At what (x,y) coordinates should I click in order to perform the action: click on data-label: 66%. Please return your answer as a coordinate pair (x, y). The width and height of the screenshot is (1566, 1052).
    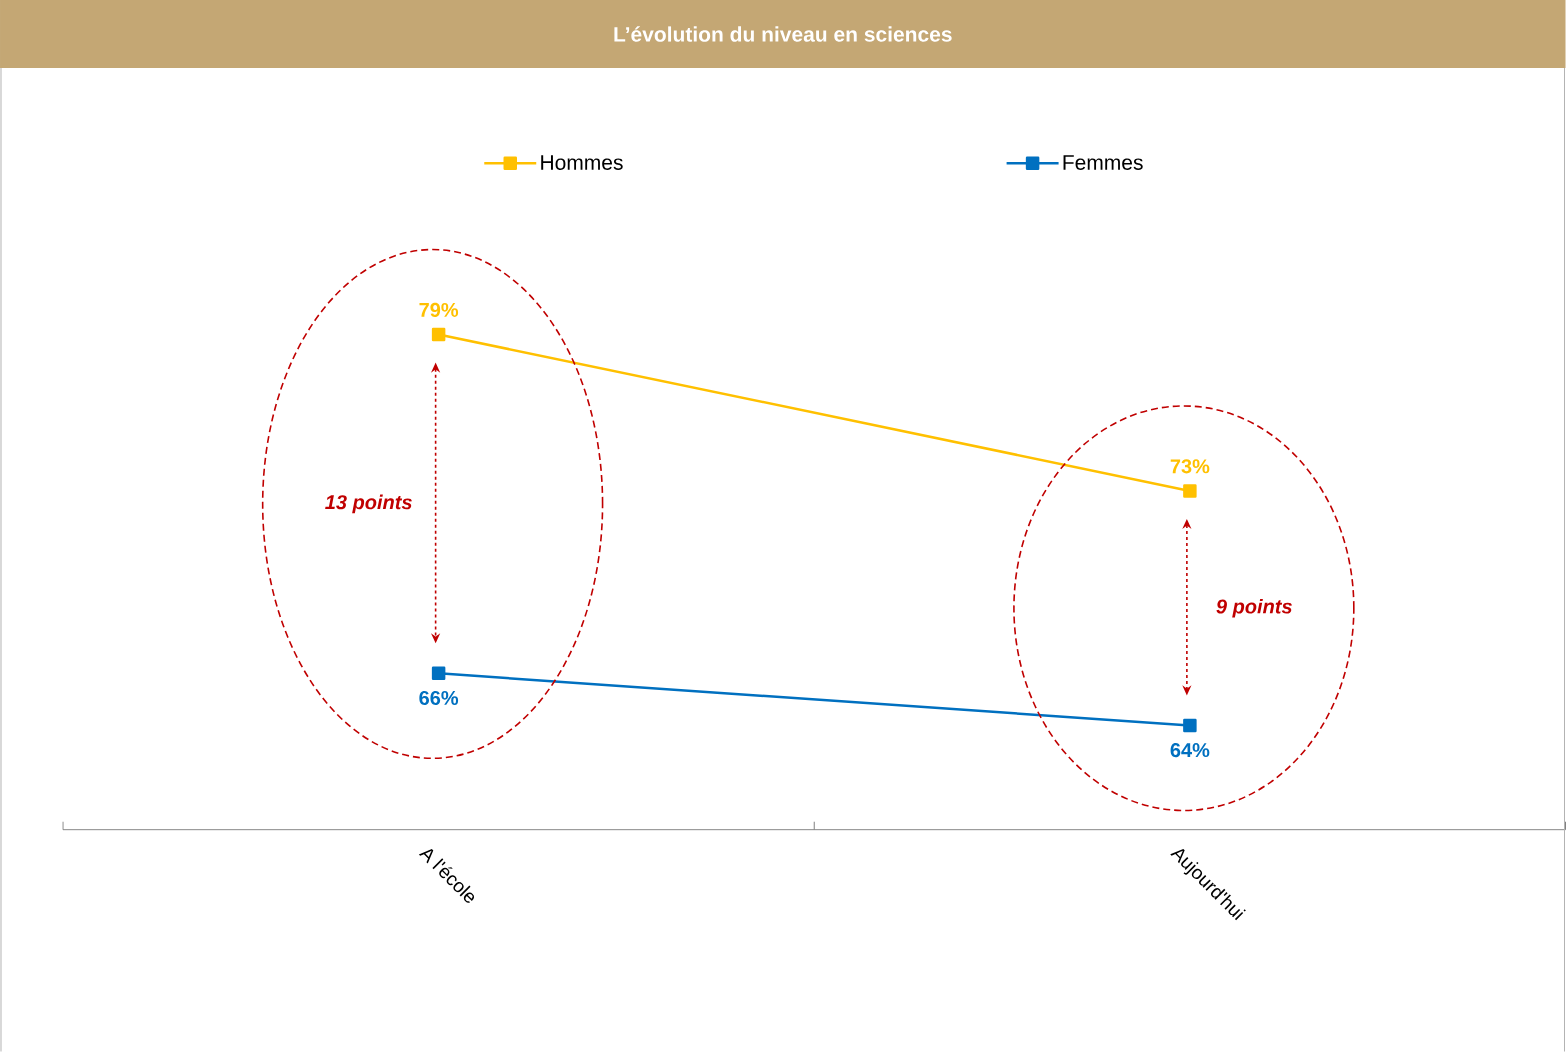
    Looking at the image, I should click on (439, 698).